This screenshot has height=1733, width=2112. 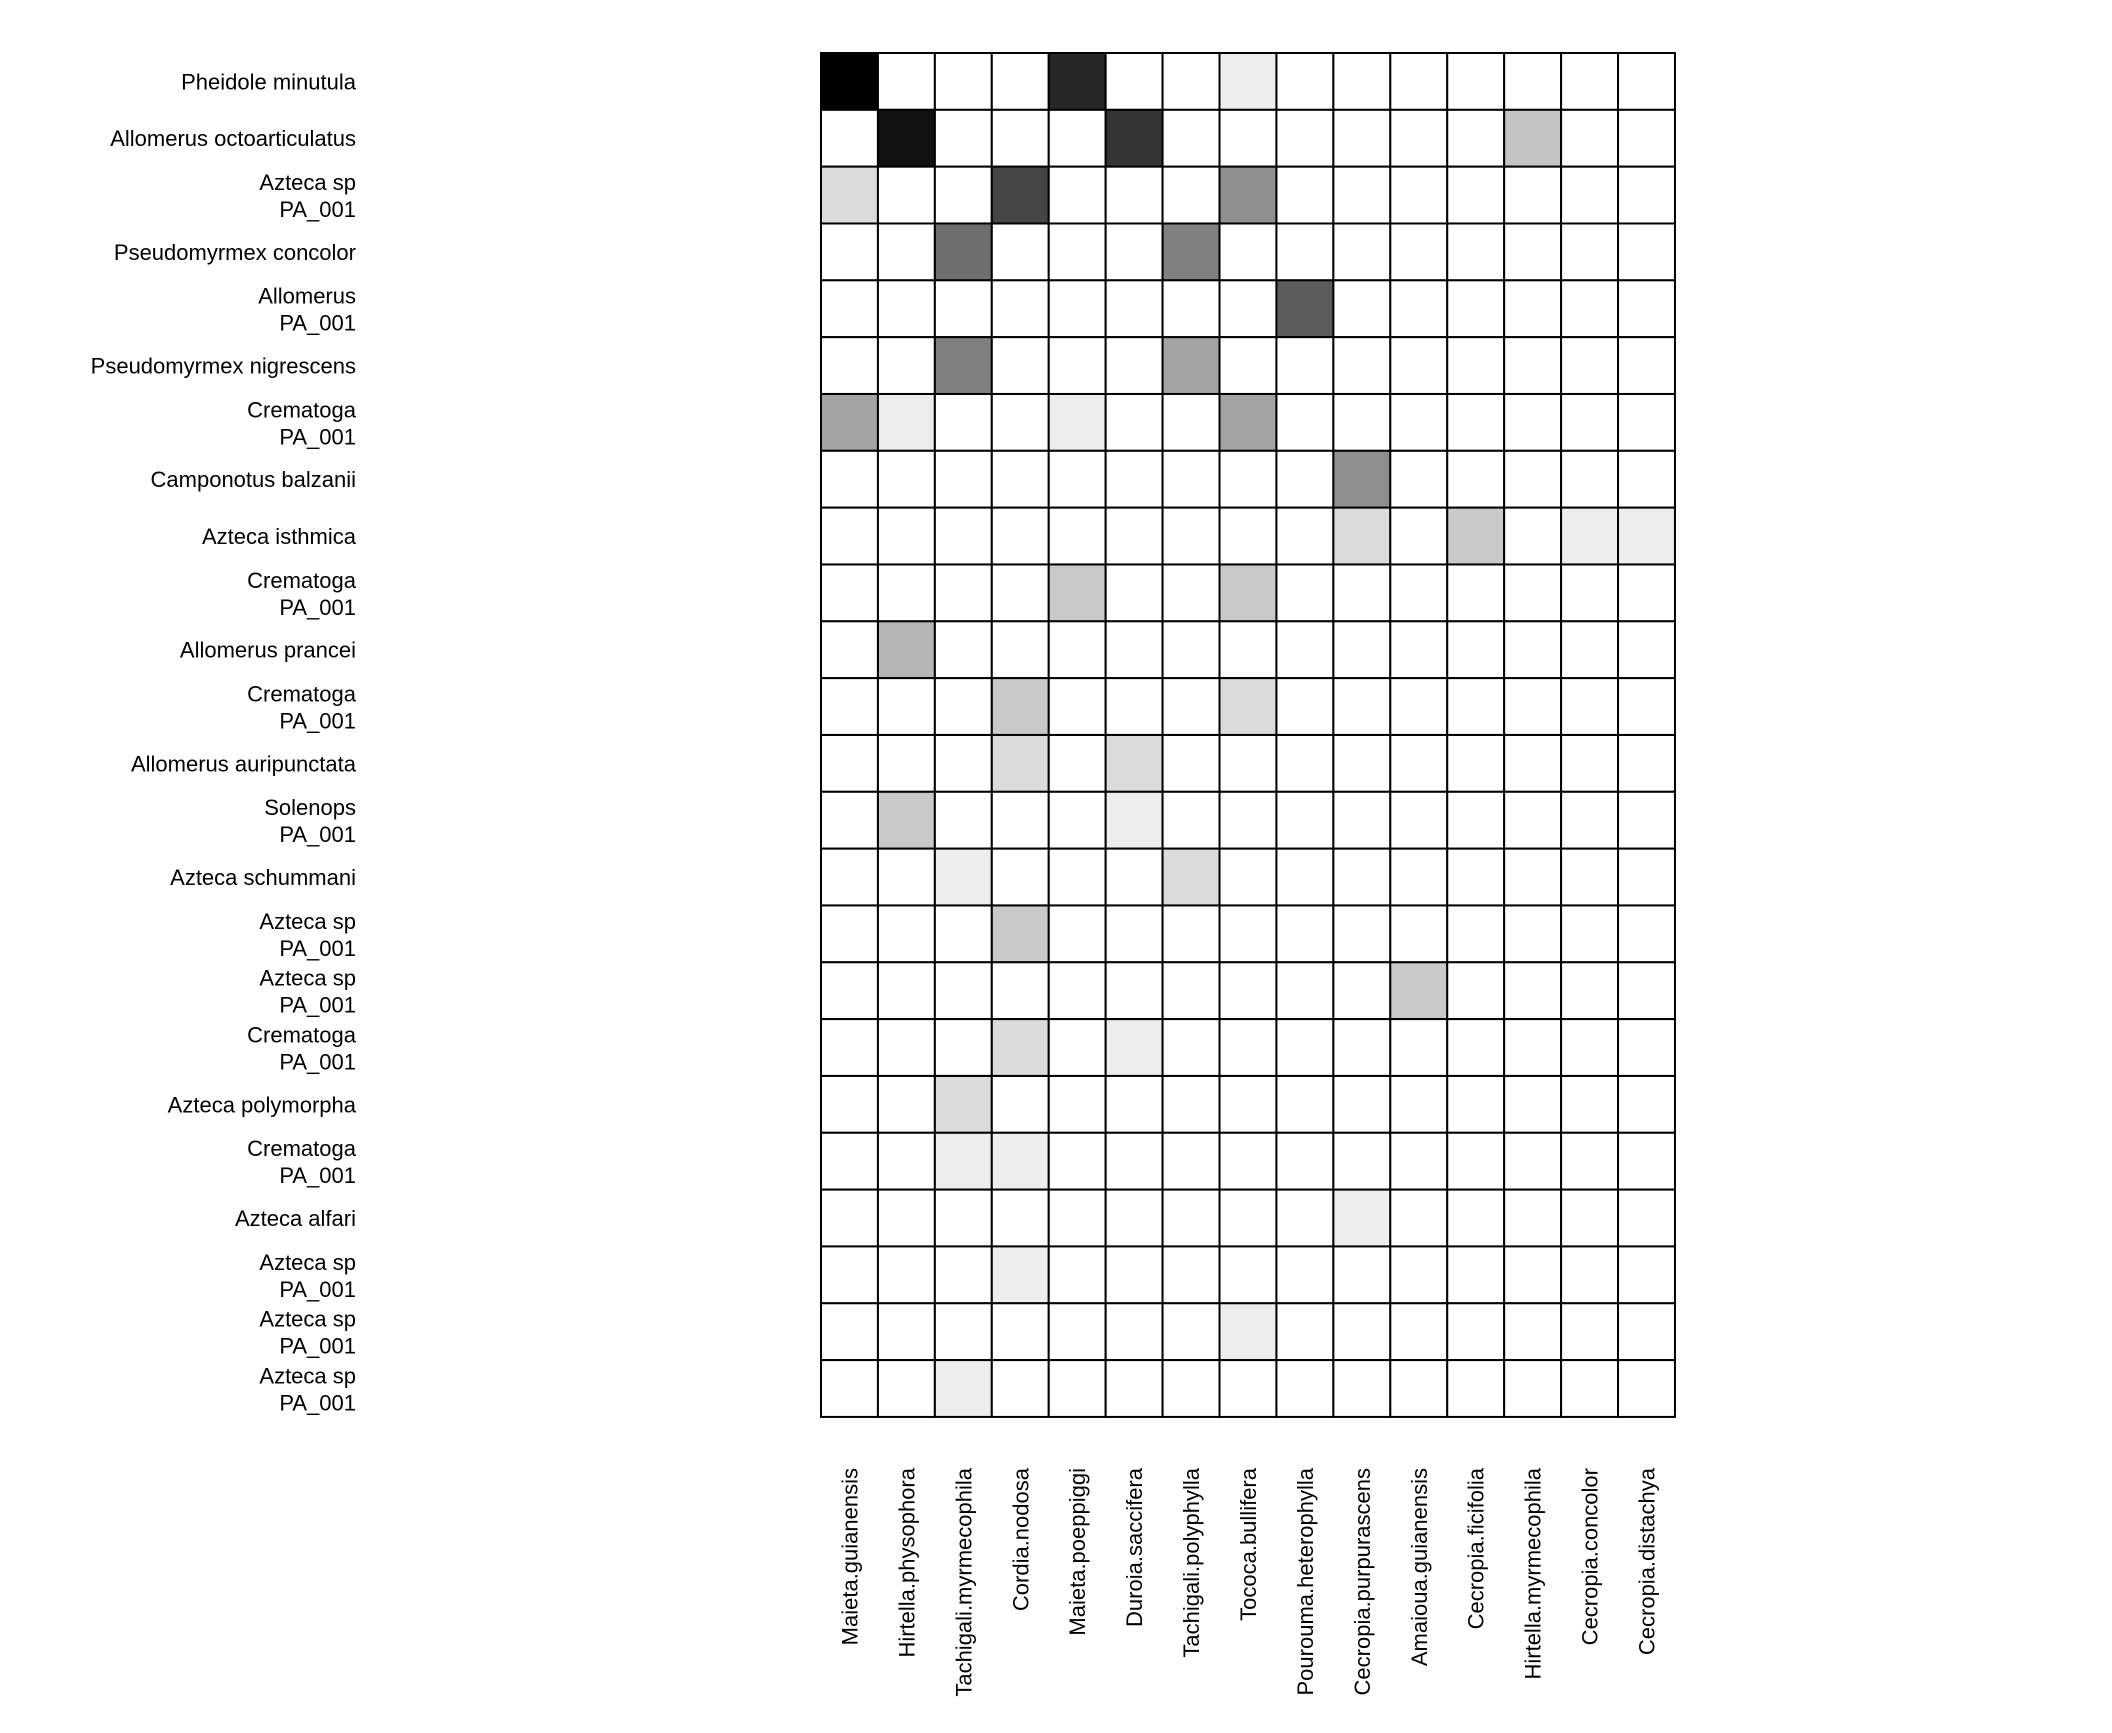 I want to click on heatmap-cell-r6-c11, so click(x=1476, y=422).